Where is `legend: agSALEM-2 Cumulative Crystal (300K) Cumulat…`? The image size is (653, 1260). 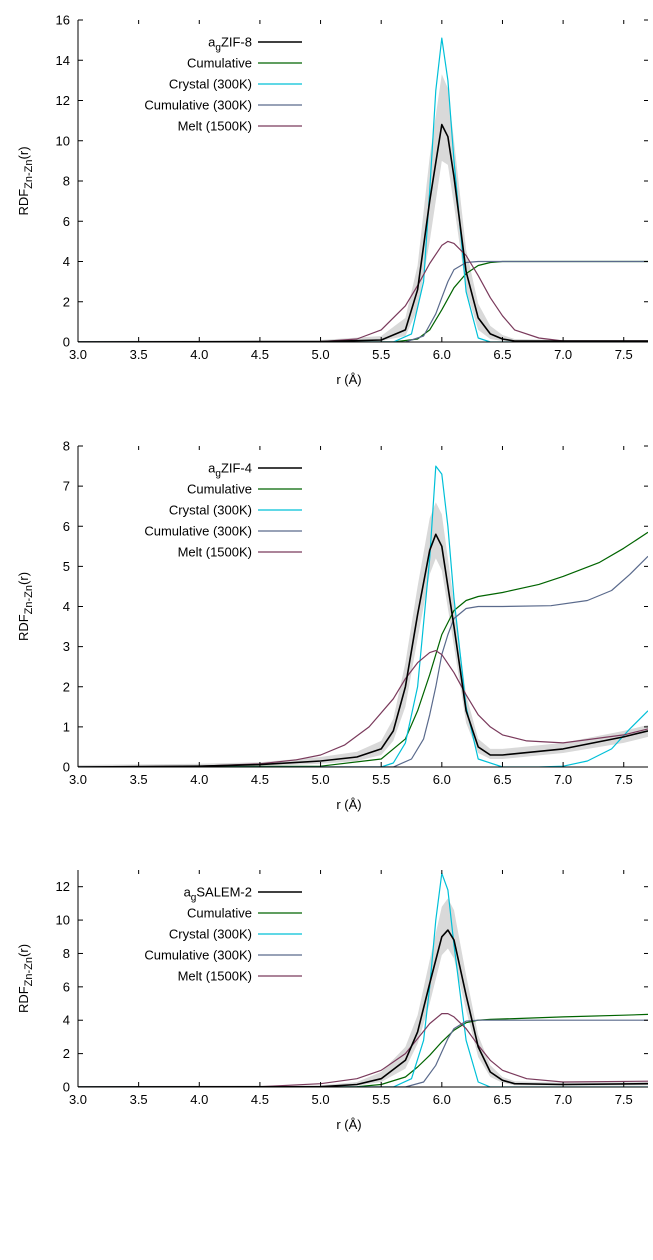 legend: agSALEM-2 Cumulative Crystal (300K) Cumulat… is located at coordinates (223, 934).